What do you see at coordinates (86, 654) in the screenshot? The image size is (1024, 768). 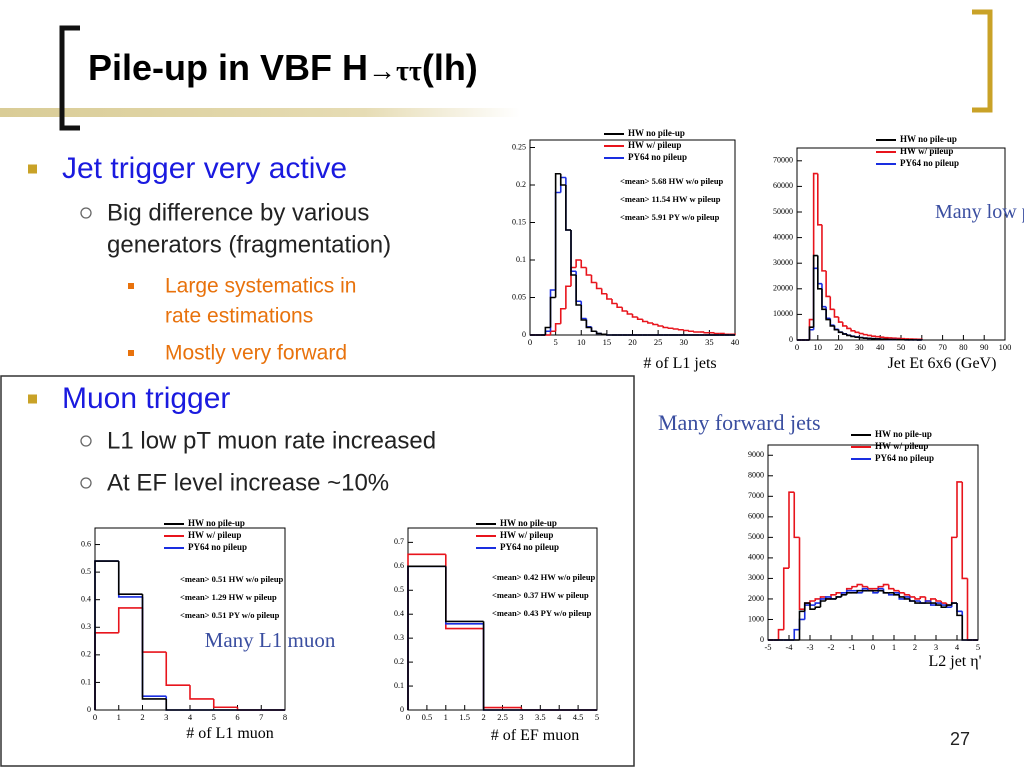 I see `y-tick-label: 0.2` at bounding box center [86, 654].